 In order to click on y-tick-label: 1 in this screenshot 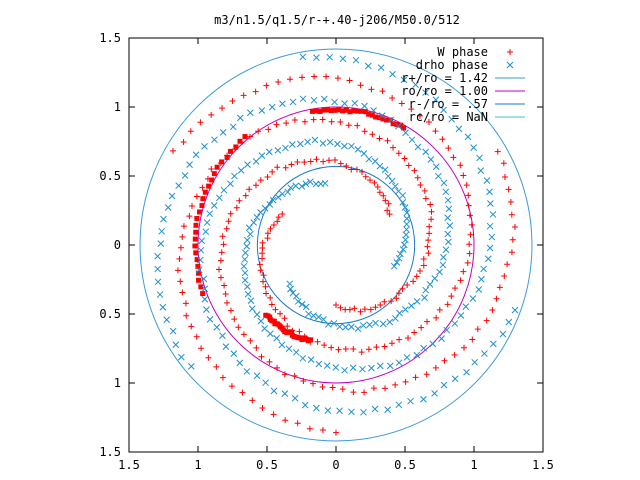, I will do `click(117, 383)`.